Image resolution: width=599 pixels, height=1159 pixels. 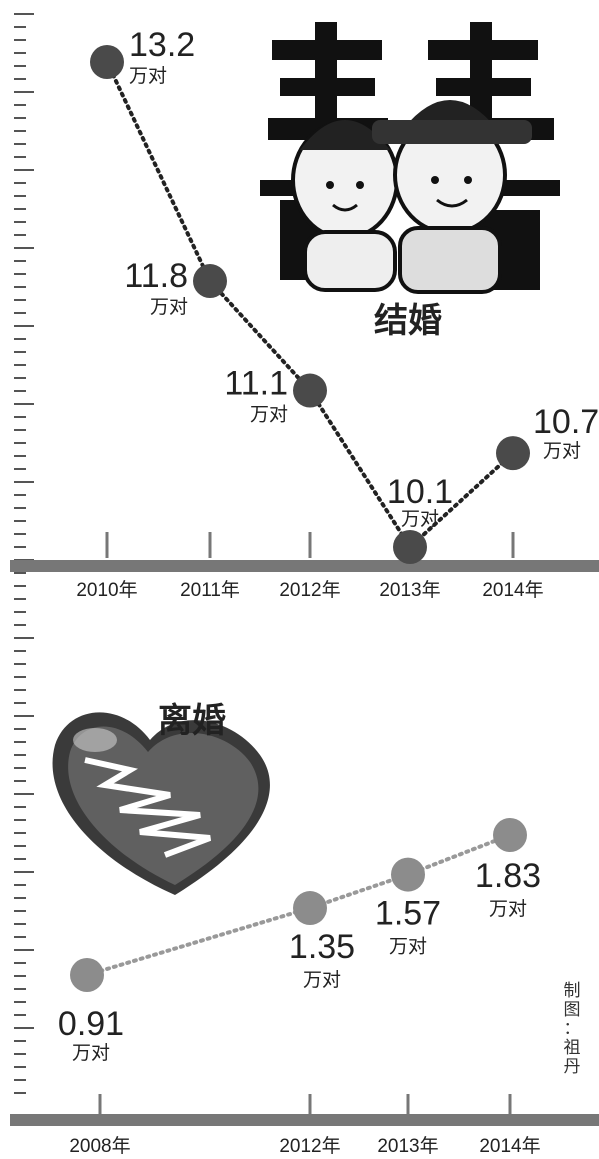 What do you see at coordinates (408, 914) in the screenshot?
I see `data-label: 1.57` at bounding box center [408, 914].